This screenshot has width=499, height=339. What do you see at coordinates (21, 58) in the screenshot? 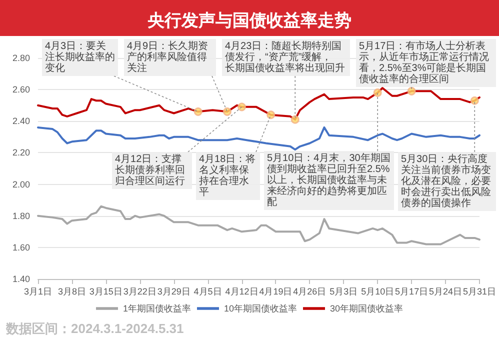
I see `y-tick-label: 2.80` at bounding box center [21, 58].